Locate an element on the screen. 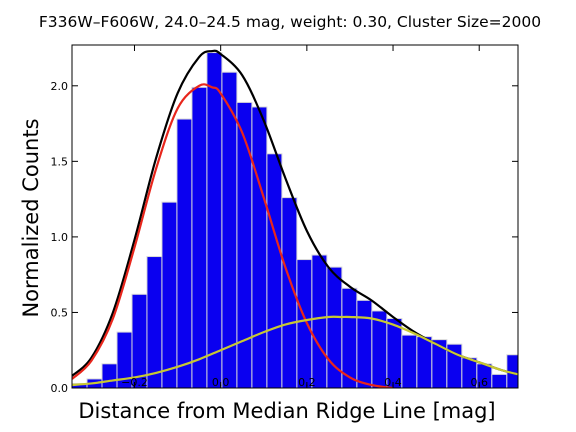 The height and width of the screenshot is (432, 576). x-tick-label: −0.2 is located at coordinates (134, 382).